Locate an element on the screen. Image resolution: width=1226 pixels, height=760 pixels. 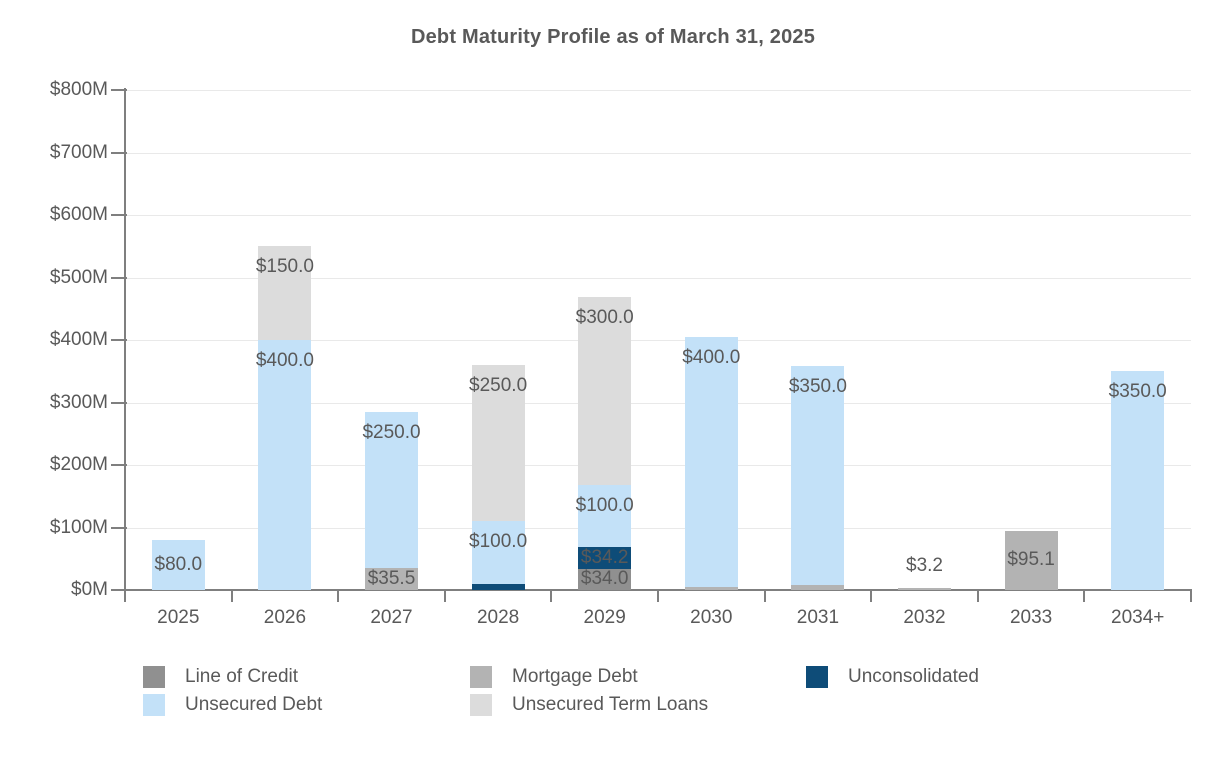
bar-segment-2032-mortgage-debt is located at coordinates (924, 589).